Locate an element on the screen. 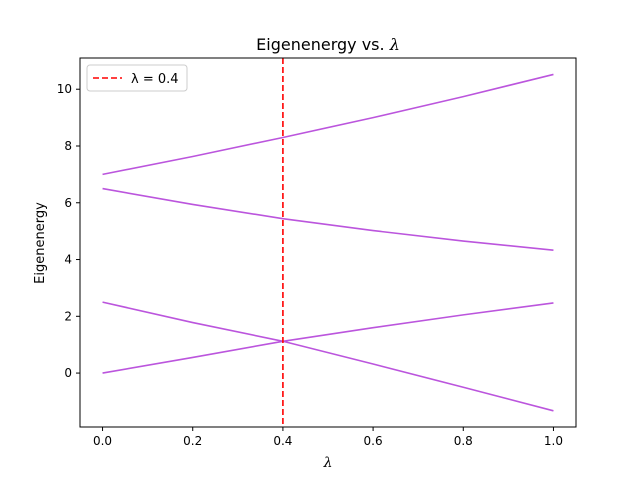  y-tick-label: 4 is located at coordinates (68, 260).